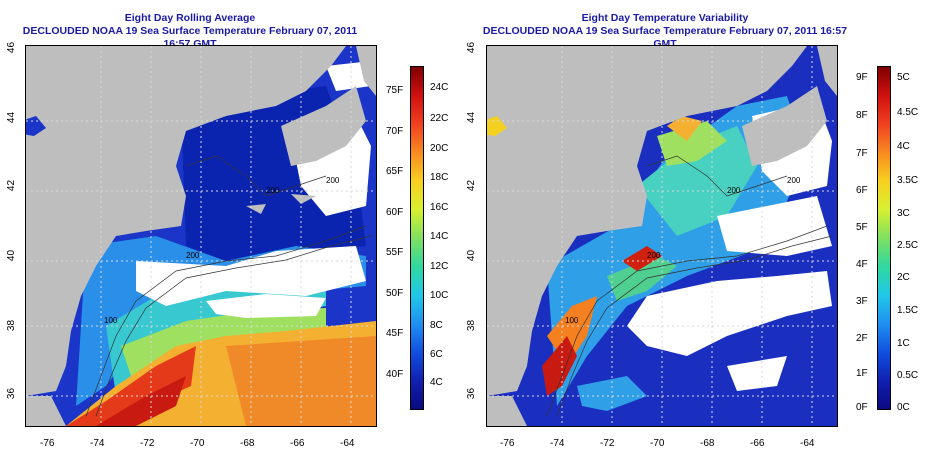 The width and height of the screenshot is (950, 475). I want to click on right-cb-c-label: 1.5C, so click(908, 310).